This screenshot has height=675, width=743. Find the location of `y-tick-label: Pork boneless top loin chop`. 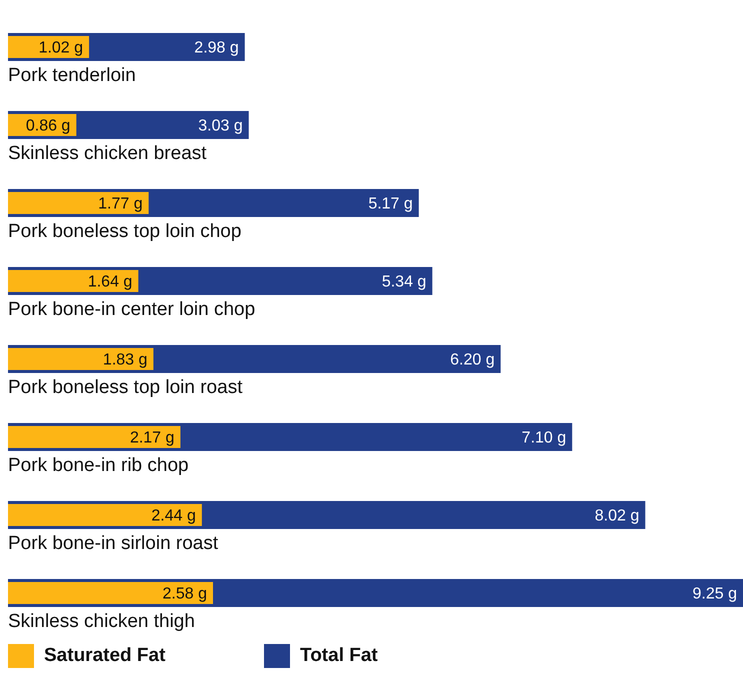

y-tick-label: Pork boneless top loin chop is located at coordinates (125, 231).